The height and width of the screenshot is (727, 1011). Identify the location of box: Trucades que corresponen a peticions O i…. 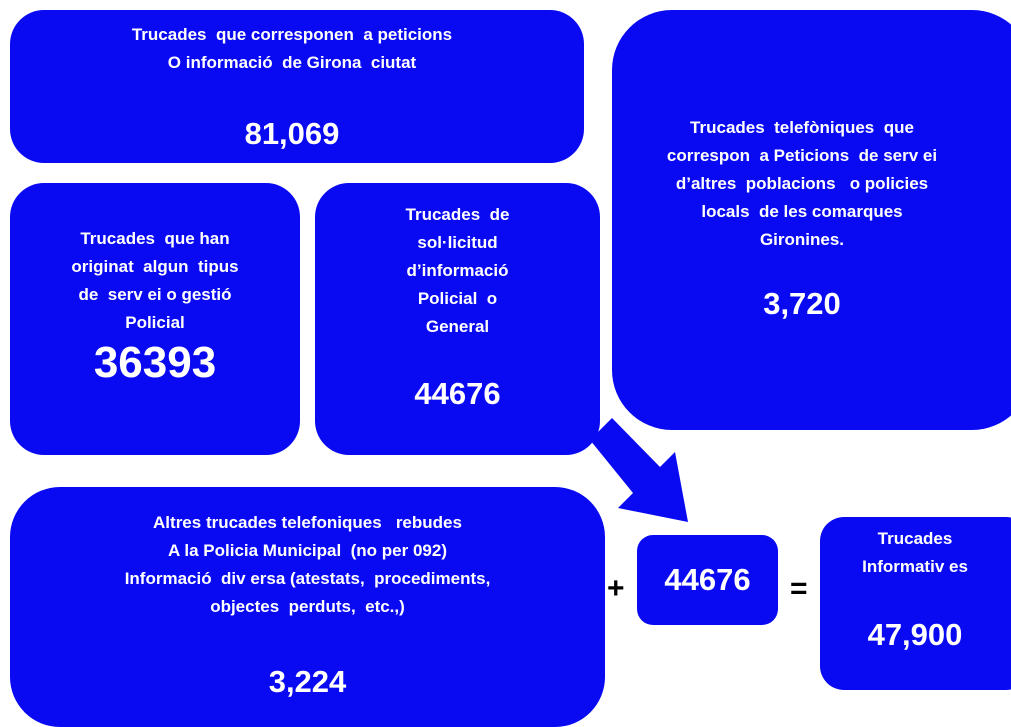
(297, 86).